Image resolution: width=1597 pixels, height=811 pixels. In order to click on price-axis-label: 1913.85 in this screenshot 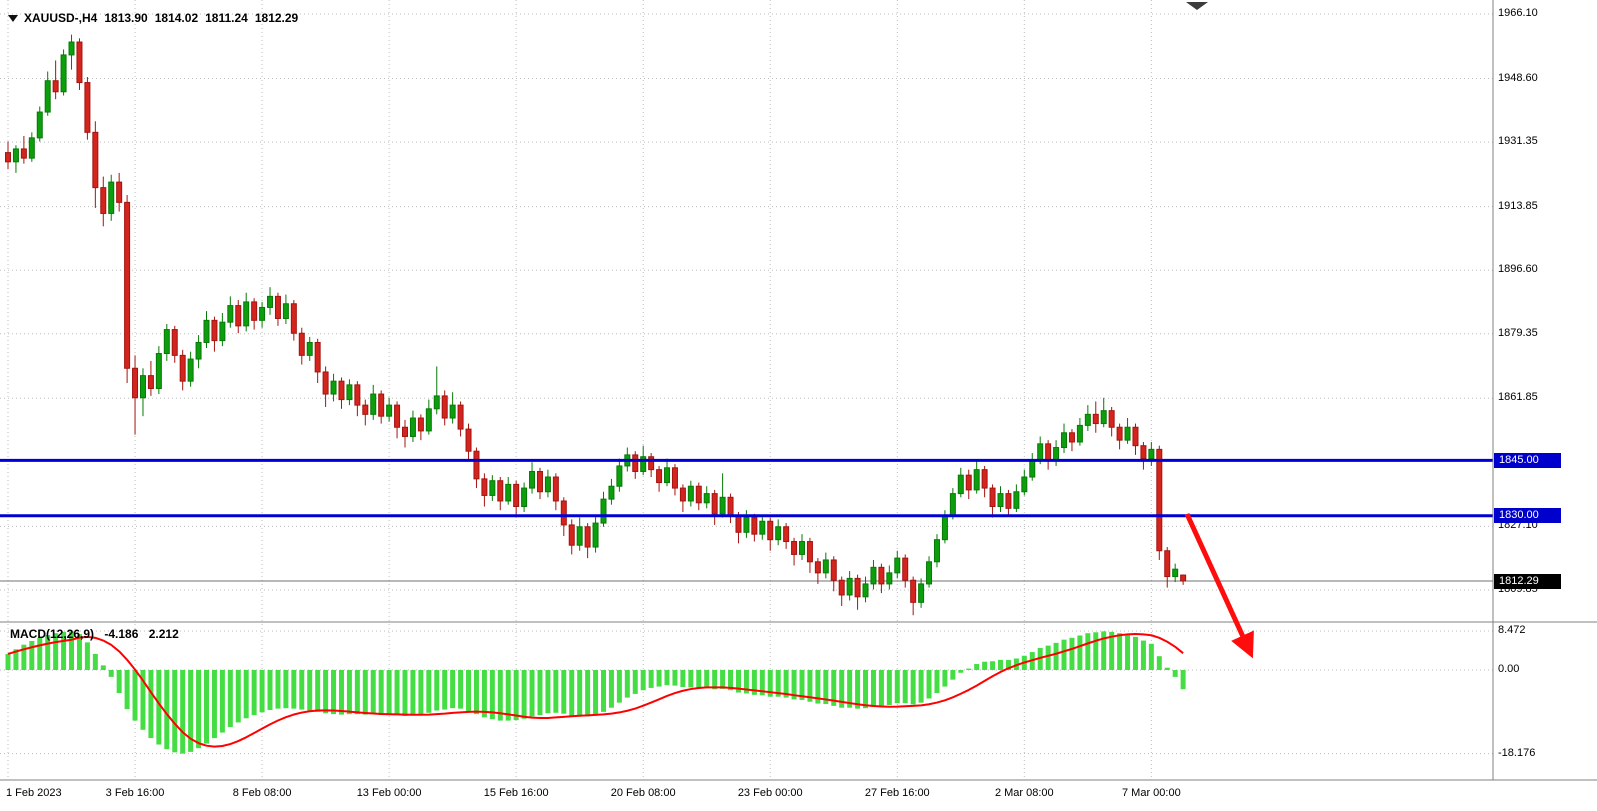, I will do `click(1518, 205)`.